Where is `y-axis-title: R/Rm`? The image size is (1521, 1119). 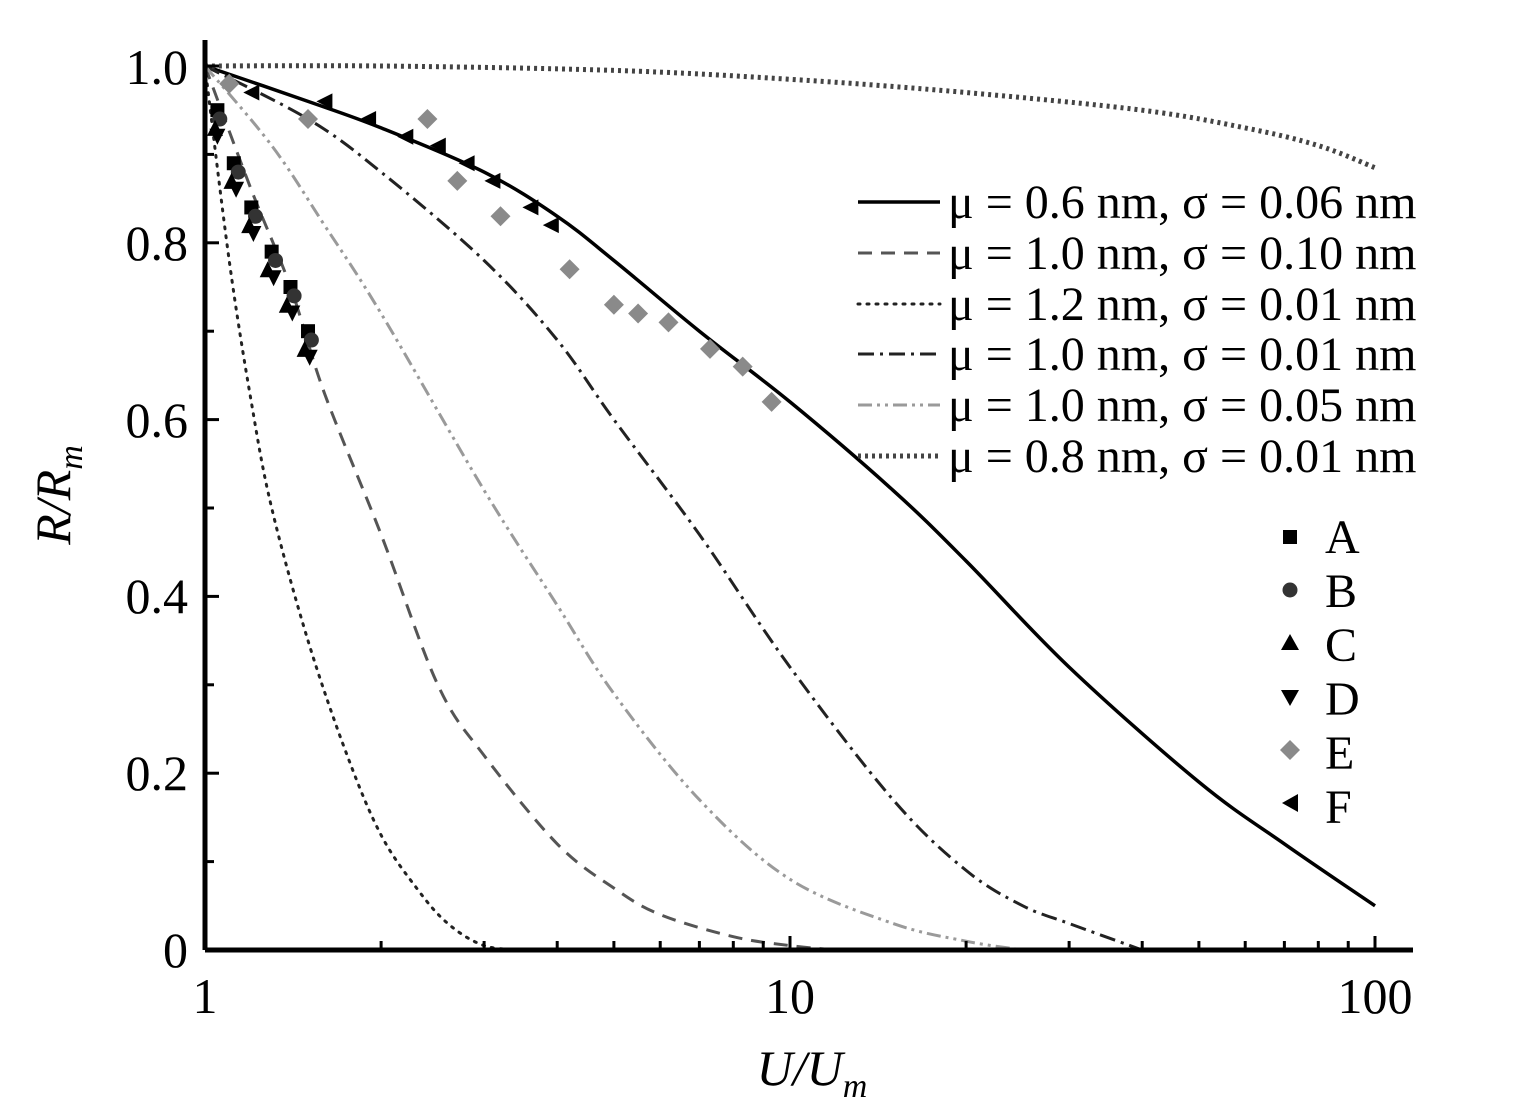 y-axis-title: R/Rm is located at coordinates (57, 495).